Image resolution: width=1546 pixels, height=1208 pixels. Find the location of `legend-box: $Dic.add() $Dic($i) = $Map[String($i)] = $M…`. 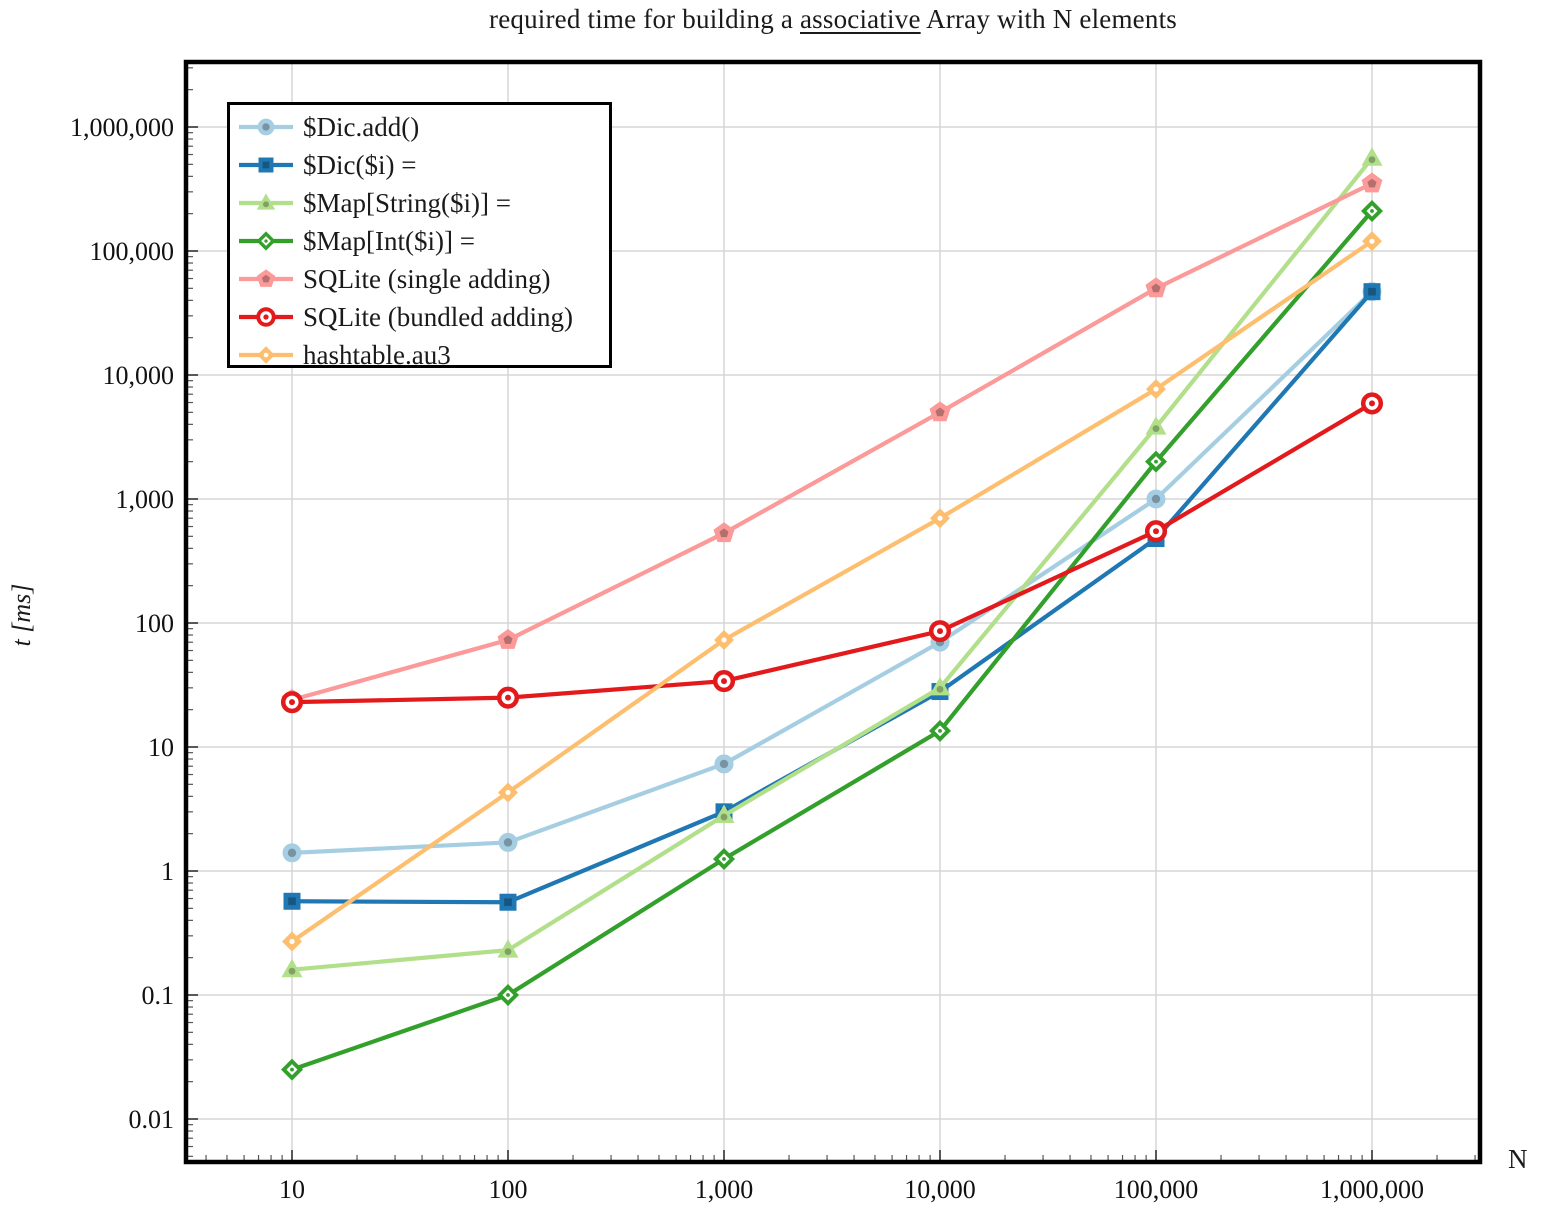

legend-box: $Dic.add() $Dic($i) = $Map[String($i)] = $M… is located at coordinates (419, 236).